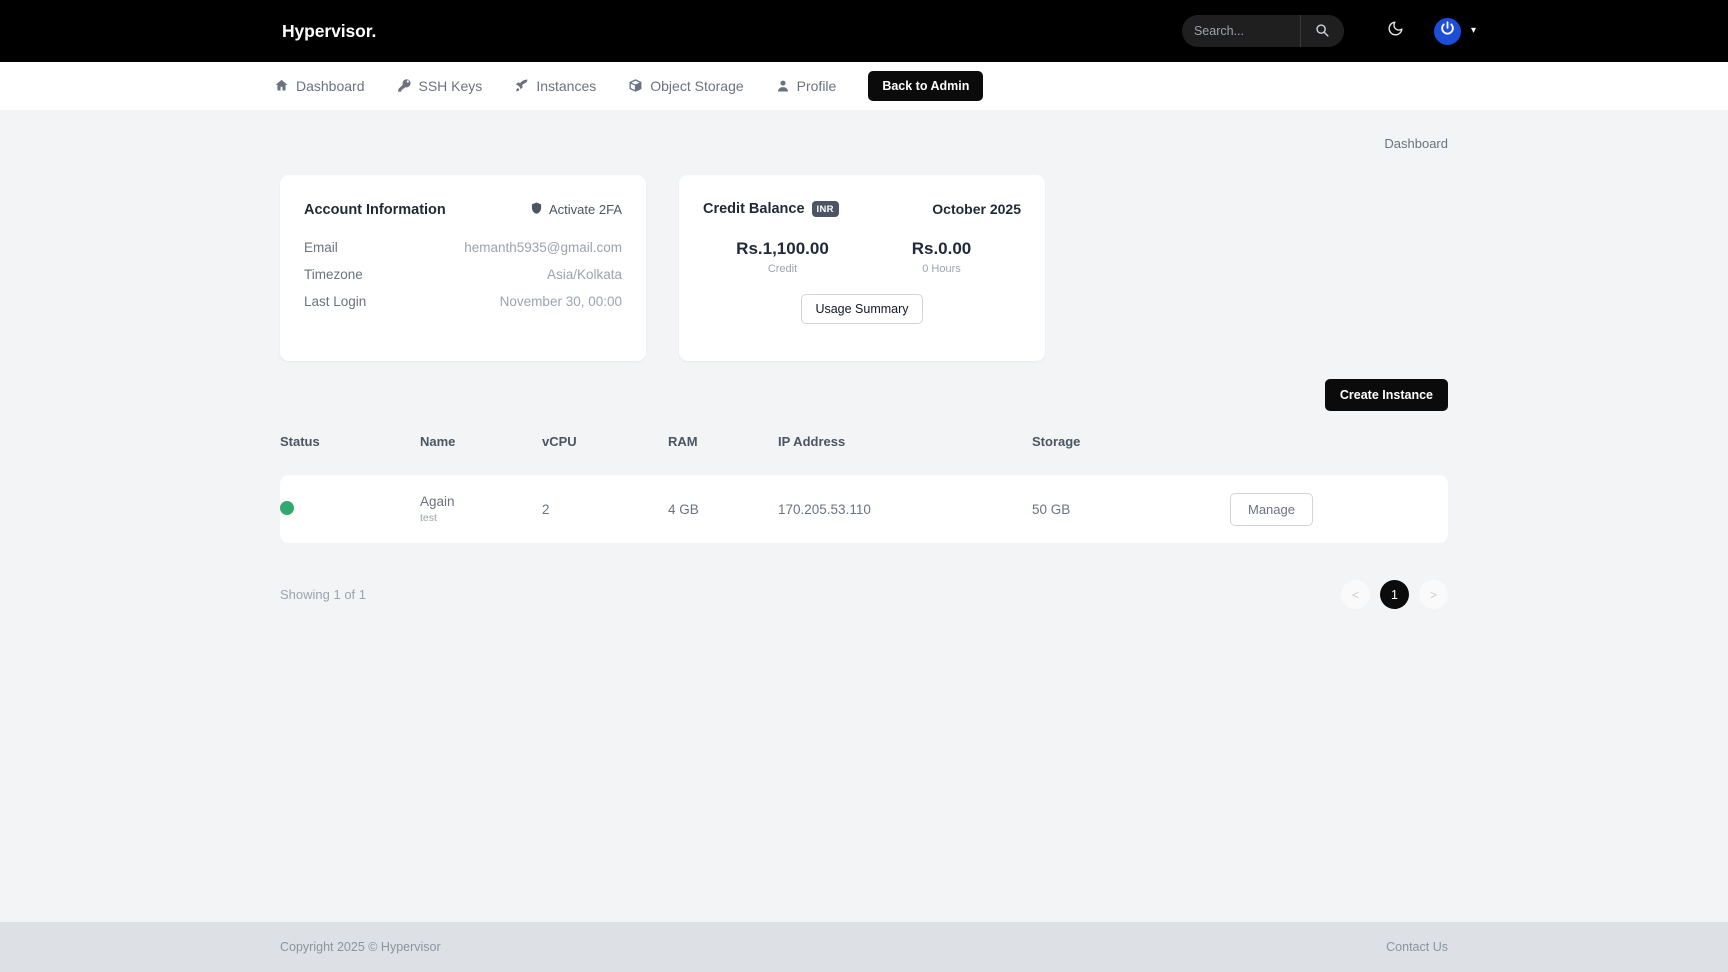 The image size is (1728, 972). What do you see at coordinates (1339, 454) in the screenshot?
I see `column-header-actions` at bounding box center [1339, 454].